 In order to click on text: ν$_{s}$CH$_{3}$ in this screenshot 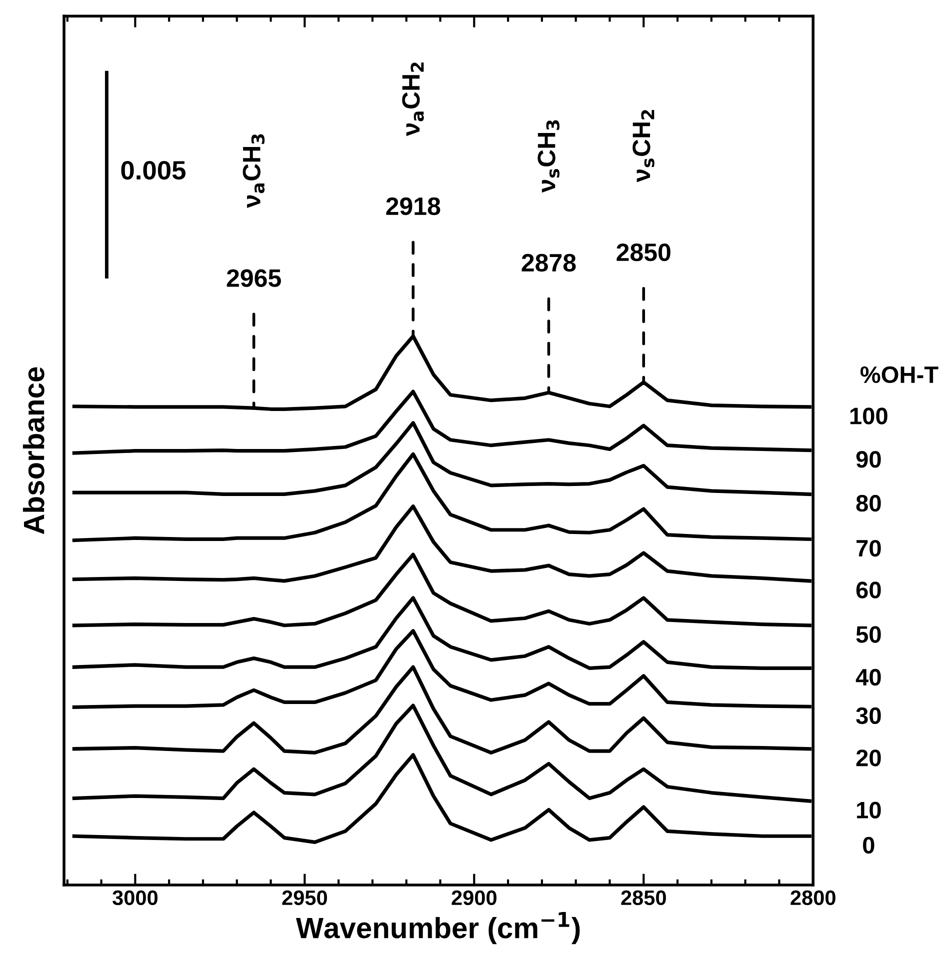, I will do `click(549, 156)`.